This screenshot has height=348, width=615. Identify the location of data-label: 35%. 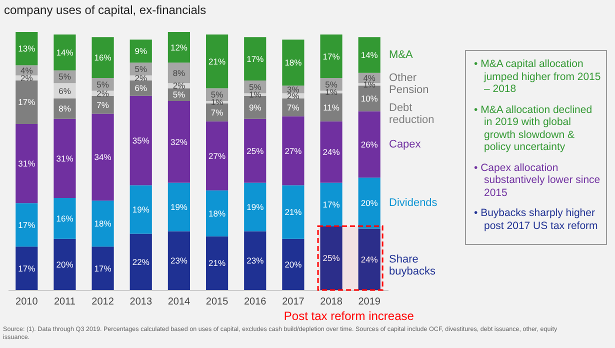
(141, 141).